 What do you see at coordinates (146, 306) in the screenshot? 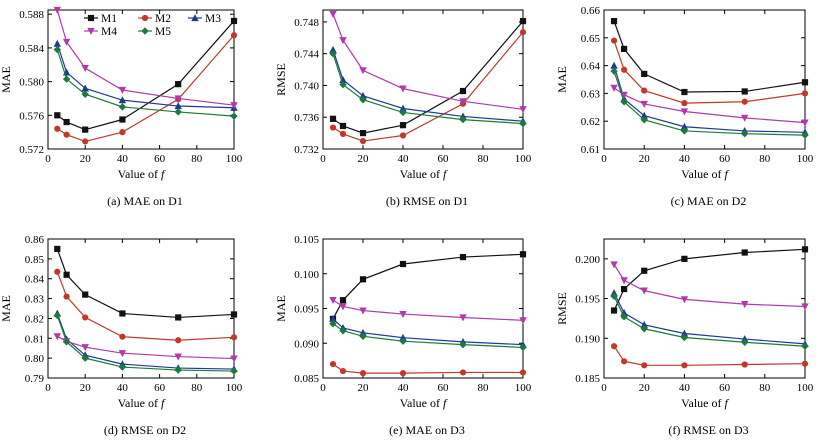
I see `series-m2` at bounding box center [146, 306].